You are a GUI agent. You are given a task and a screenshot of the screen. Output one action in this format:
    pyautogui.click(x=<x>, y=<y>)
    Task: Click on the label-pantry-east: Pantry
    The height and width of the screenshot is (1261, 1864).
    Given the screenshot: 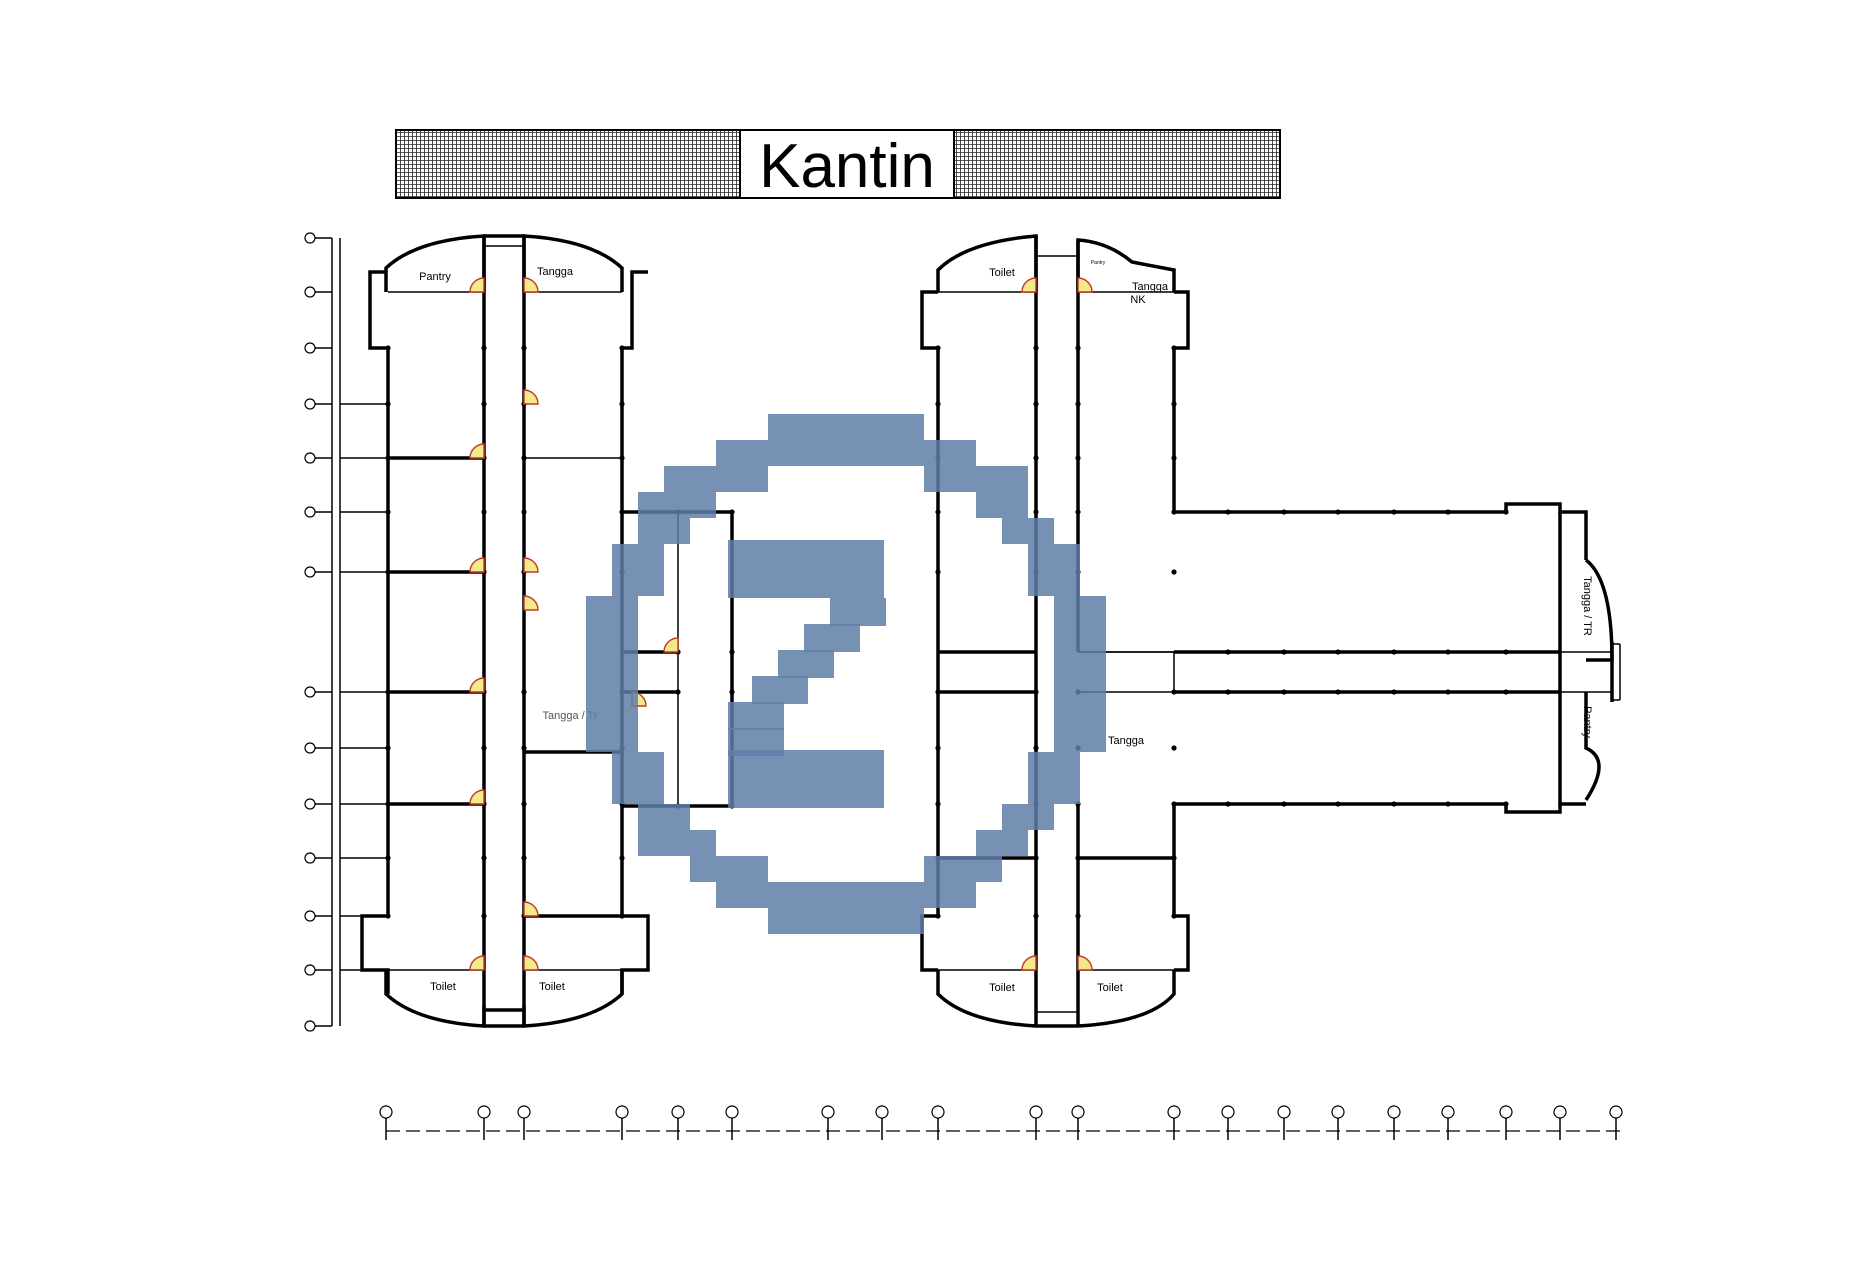 What is the action you would take?
    pyautogui.click(x=1587, y=722)
    